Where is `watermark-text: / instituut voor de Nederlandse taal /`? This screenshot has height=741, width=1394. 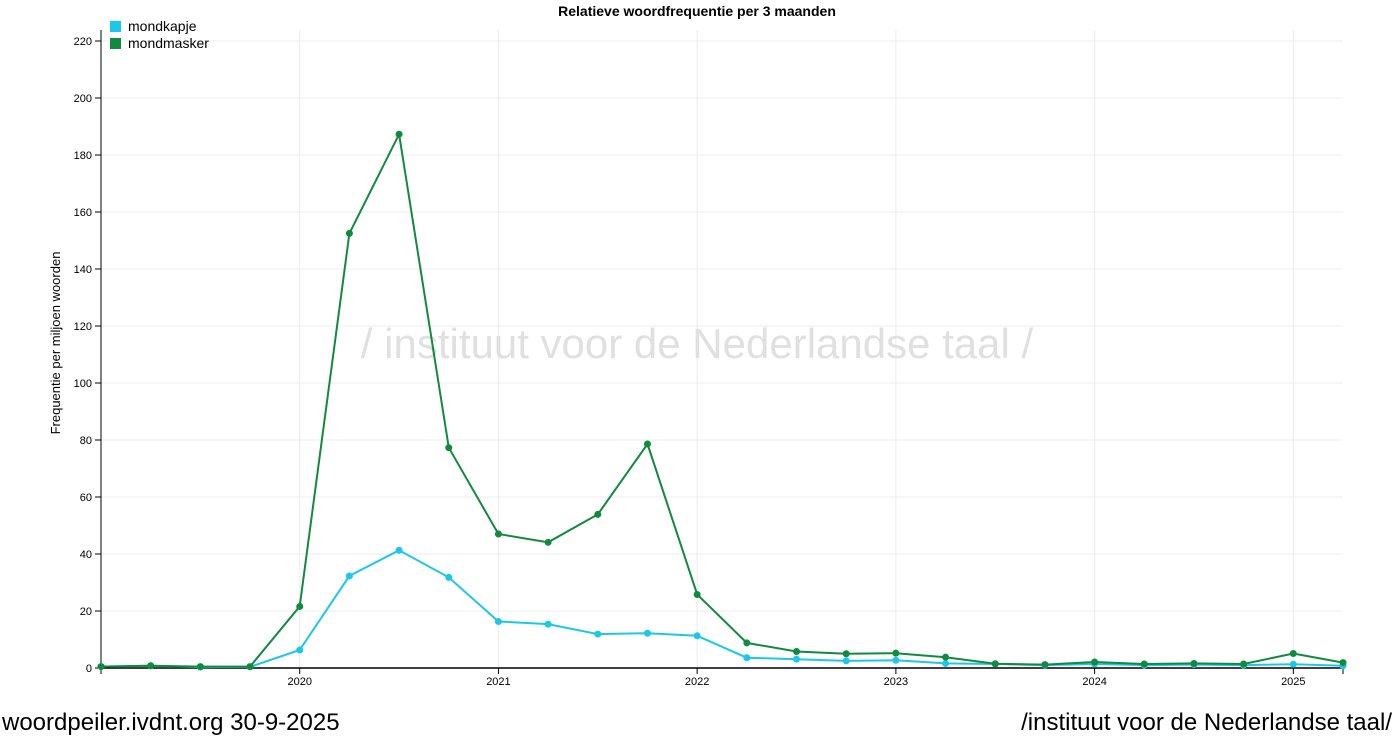
watermark-text: / instituut voor de Nederlandse taal / is located at coordinates (697, 343).